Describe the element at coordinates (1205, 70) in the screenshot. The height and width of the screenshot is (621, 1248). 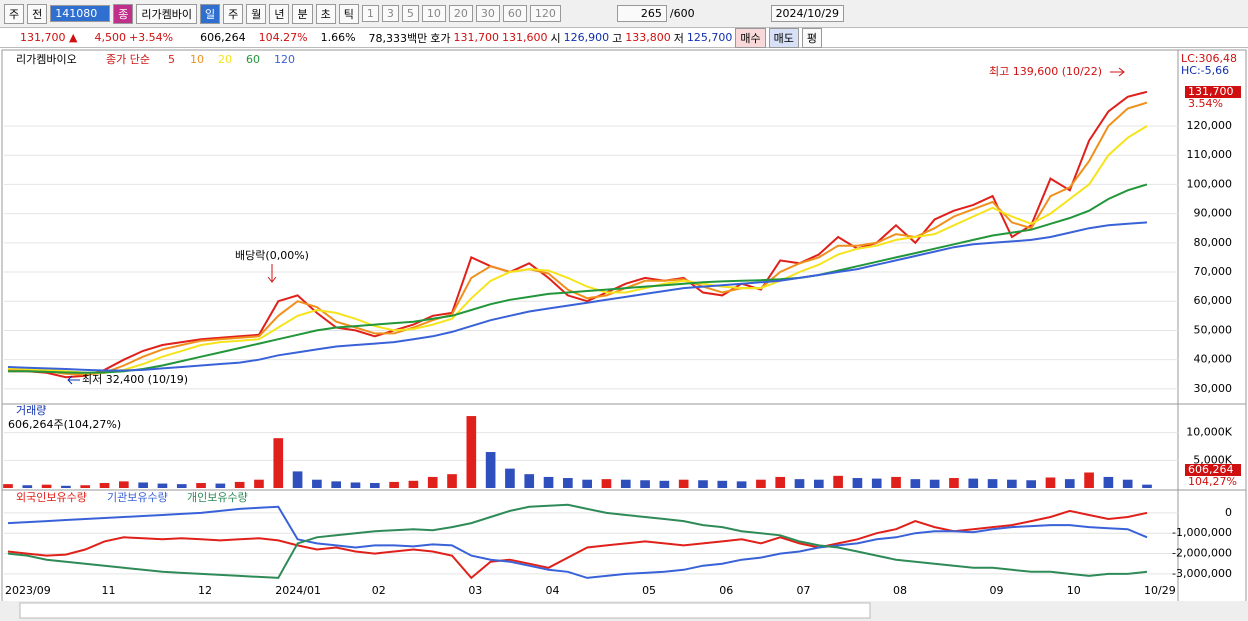
I see `hc-label: HC:-5,66` at that location.